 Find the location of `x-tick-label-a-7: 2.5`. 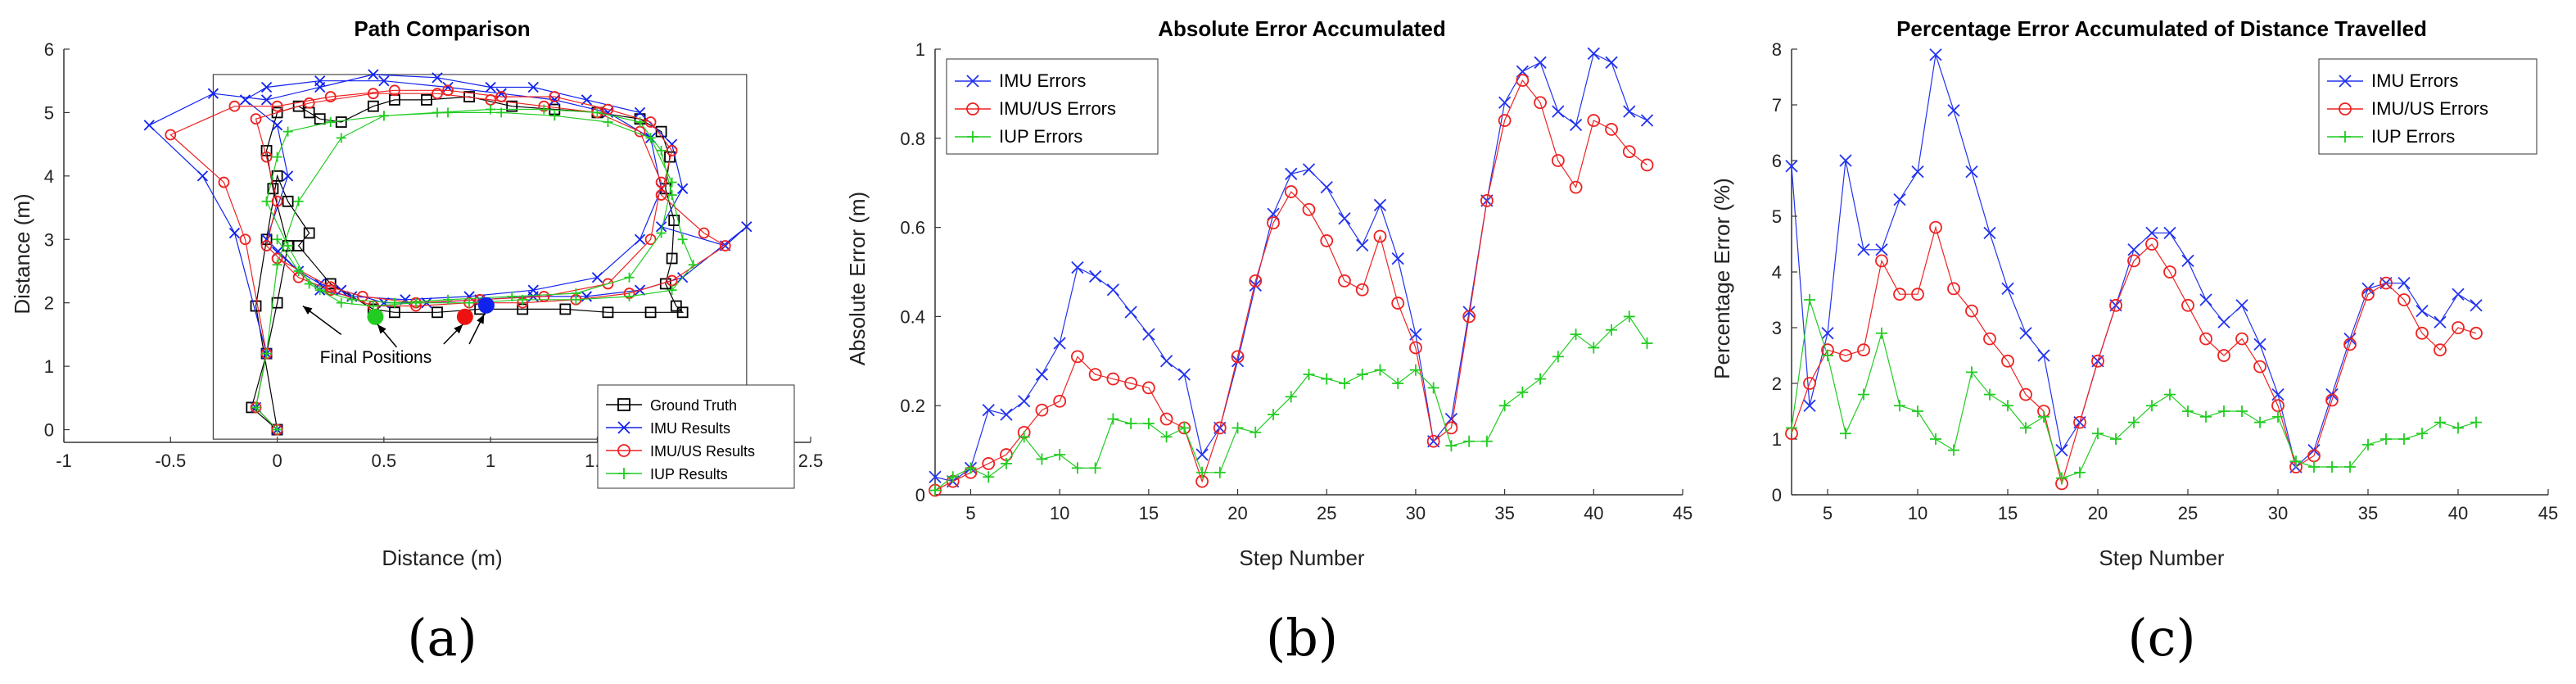

x-tick-label-a-7: 2.5 is located at coordinates (811, 461).